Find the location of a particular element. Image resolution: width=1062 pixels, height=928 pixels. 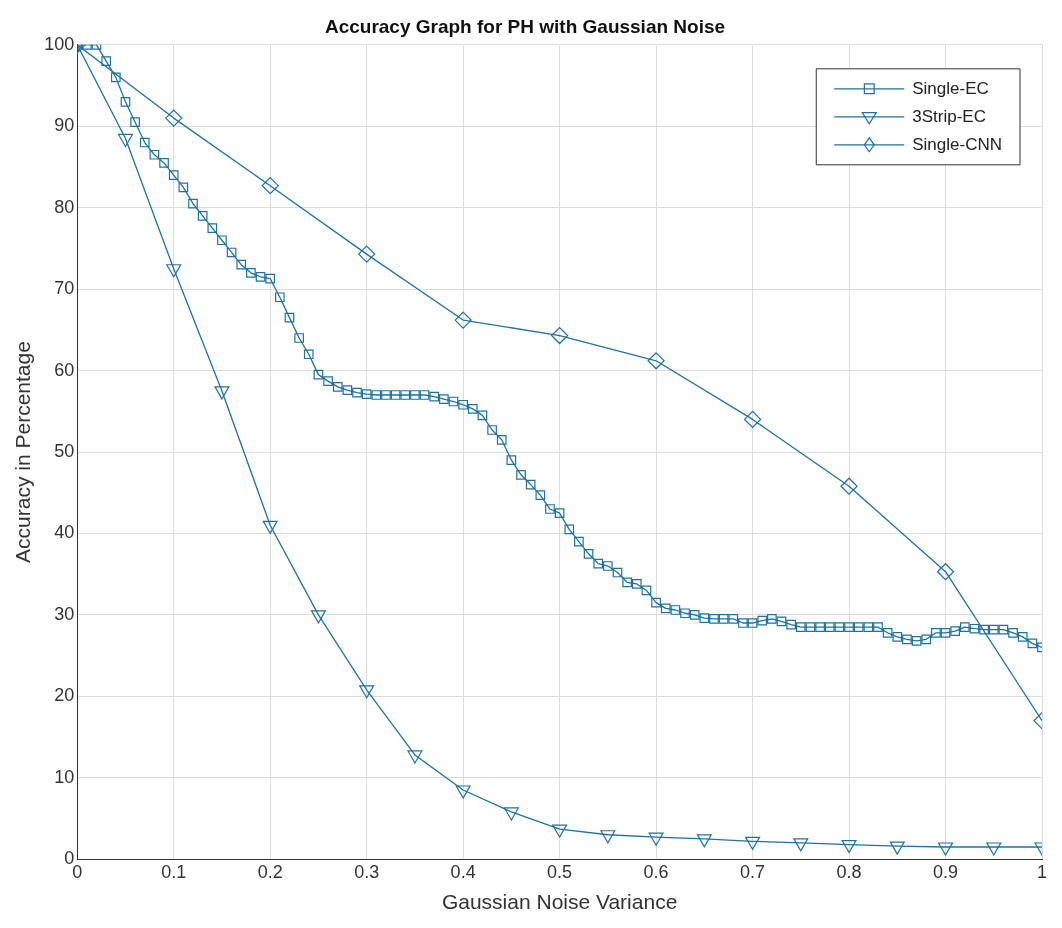

x-tick-label: 0.5 is located at coordinates (560, 871).